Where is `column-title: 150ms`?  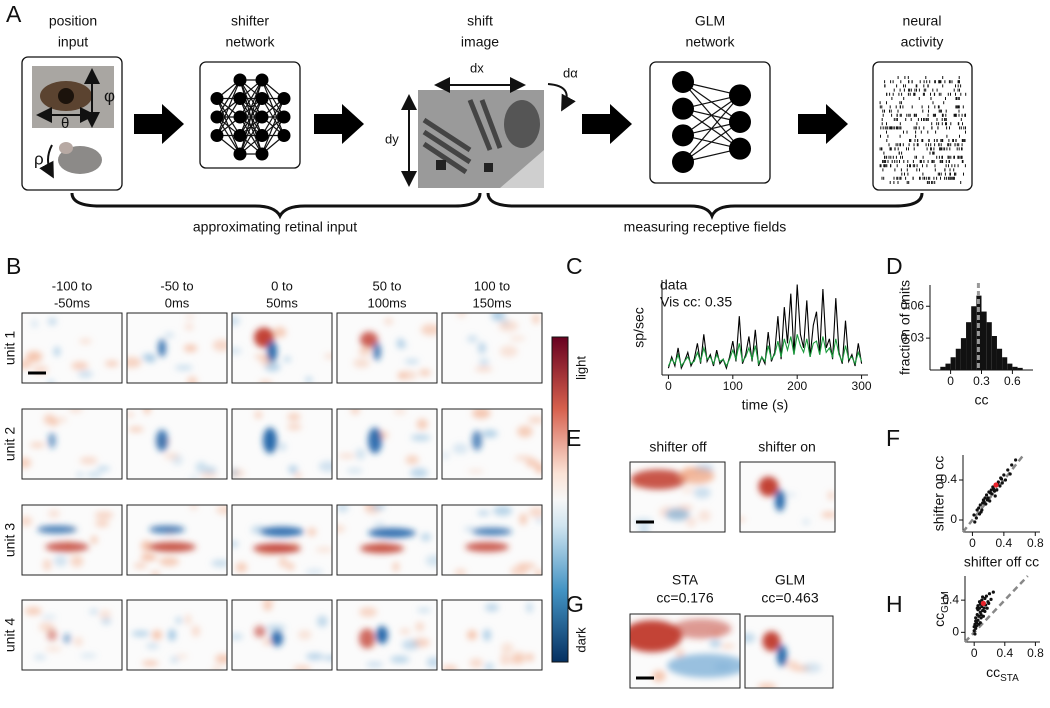
column-title: 150ms is located at coordinates (492, 302).